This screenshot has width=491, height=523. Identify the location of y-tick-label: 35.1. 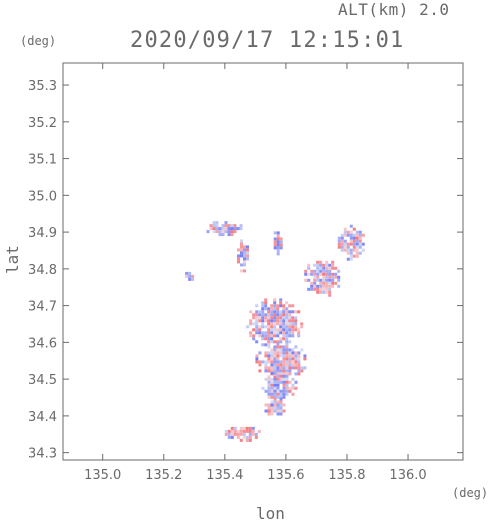
(42, 160).